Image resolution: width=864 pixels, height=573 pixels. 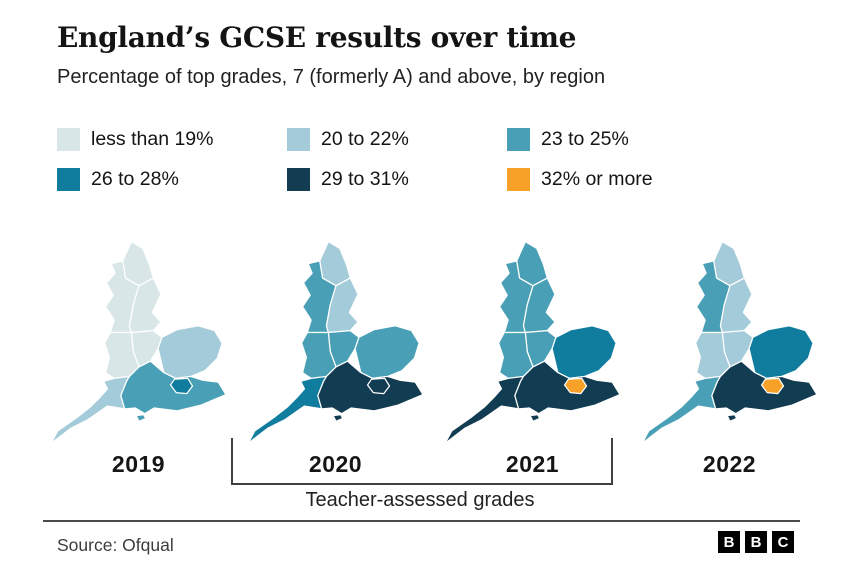 What do you see at coordinates (135, 179) in the screenshot?
I see `legend-label: 26 to 28%` at bounding box center [135, 179].